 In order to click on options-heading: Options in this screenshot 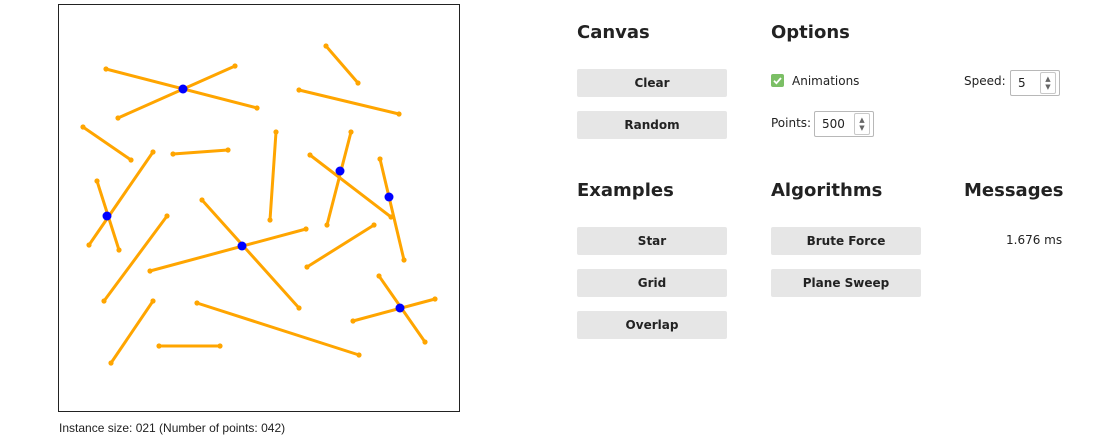, I will do `click(810, 32)`.